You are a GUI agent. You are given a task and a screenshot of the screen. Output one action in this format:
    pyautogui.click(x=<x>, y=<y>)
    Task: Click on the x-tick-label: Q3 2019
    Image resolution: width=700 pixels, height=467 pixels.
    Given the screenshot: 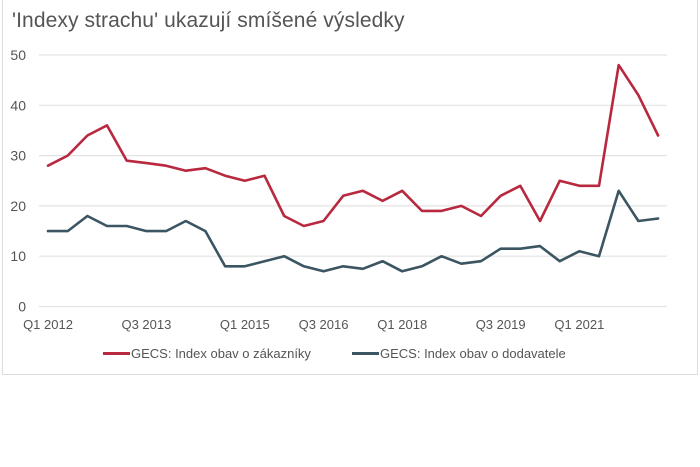 What is the action you would take?
    pyautogui.click(x=501, y=324)
    